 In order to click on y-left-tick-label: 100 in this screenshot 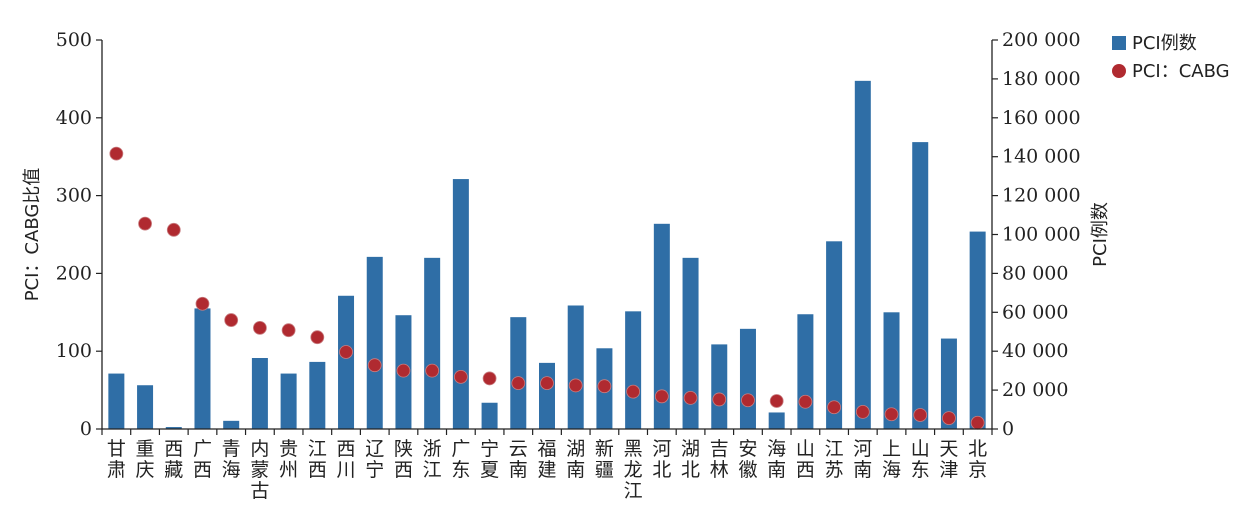, I will do `click(74, 351)`.